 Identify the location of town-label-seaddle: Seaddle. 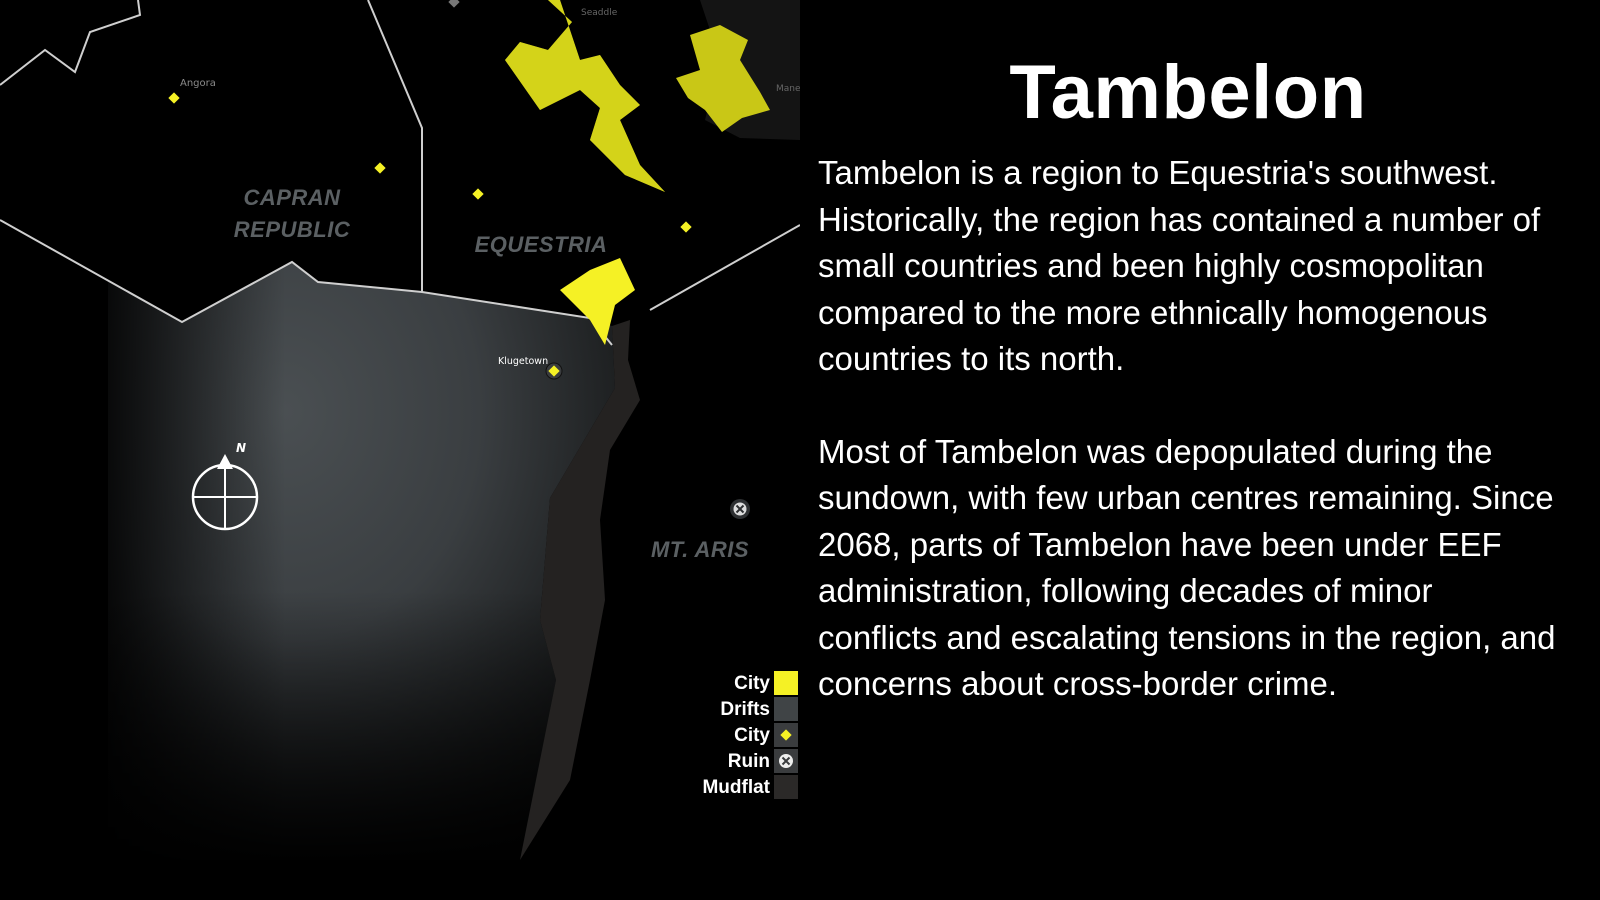
(599, 13).